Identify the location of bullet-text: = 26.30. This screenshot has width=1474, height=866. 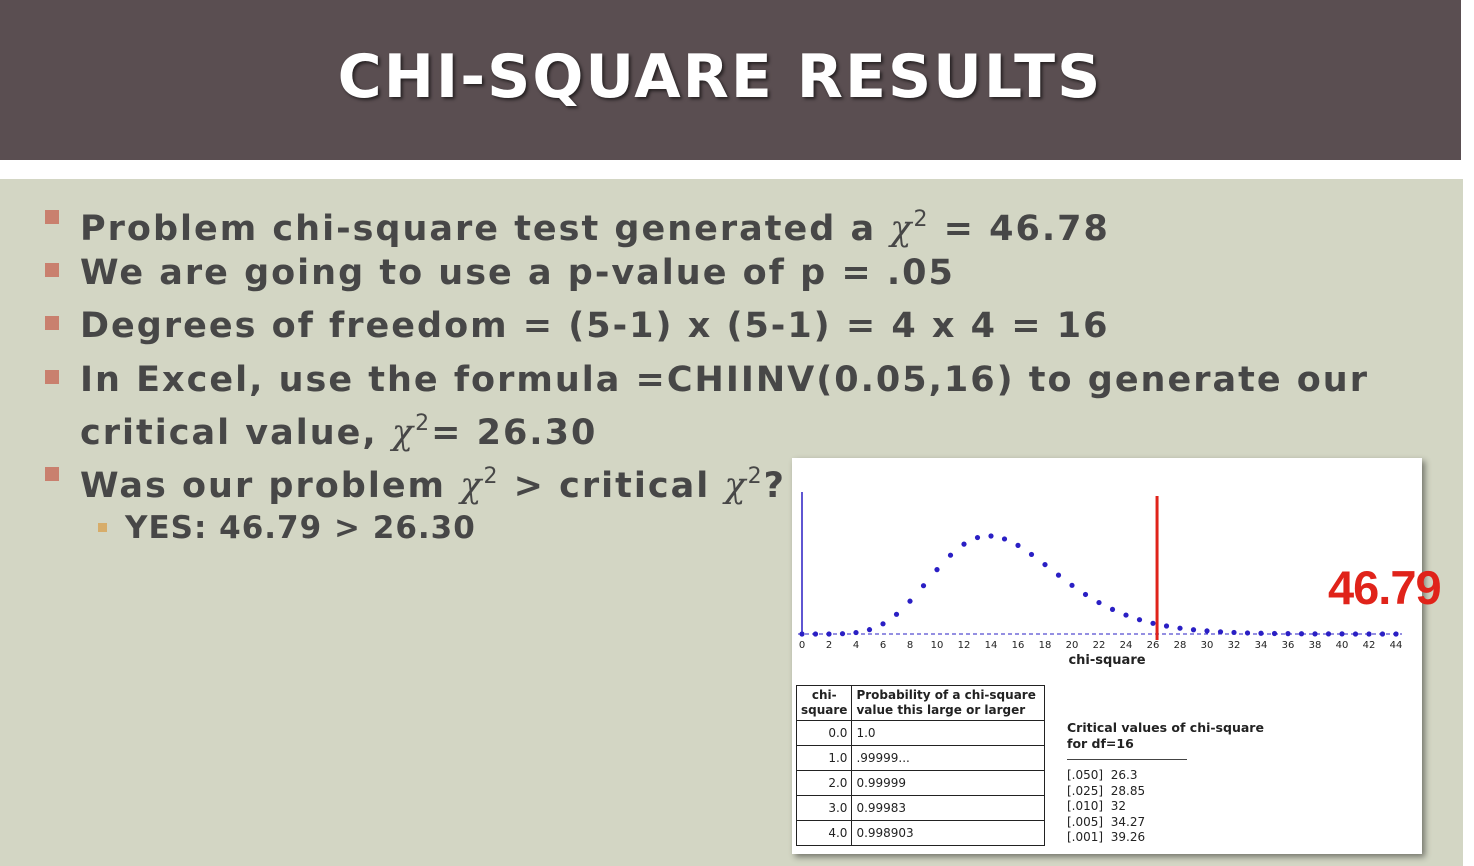
(514, 433).